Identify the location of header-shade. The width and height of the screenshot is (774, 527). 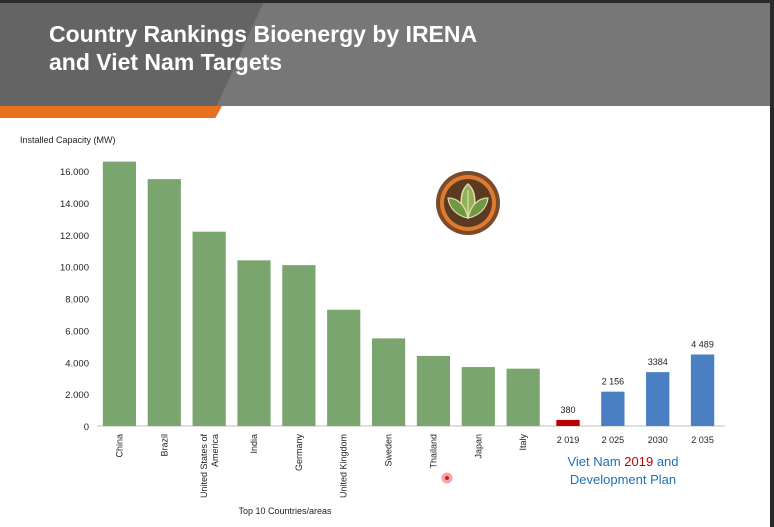
(132, 54).